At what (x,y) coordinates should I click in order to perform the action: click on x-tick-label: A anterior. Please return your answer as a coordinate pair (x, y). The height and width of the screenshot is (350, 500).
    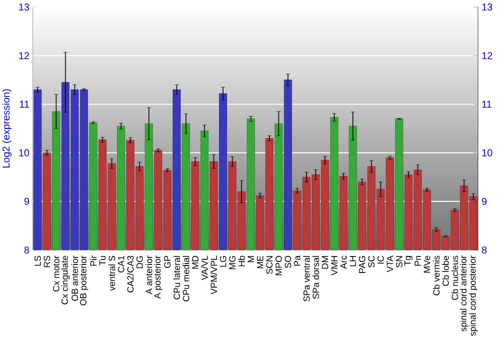
    Looking at the image, I should click on (149, 275).